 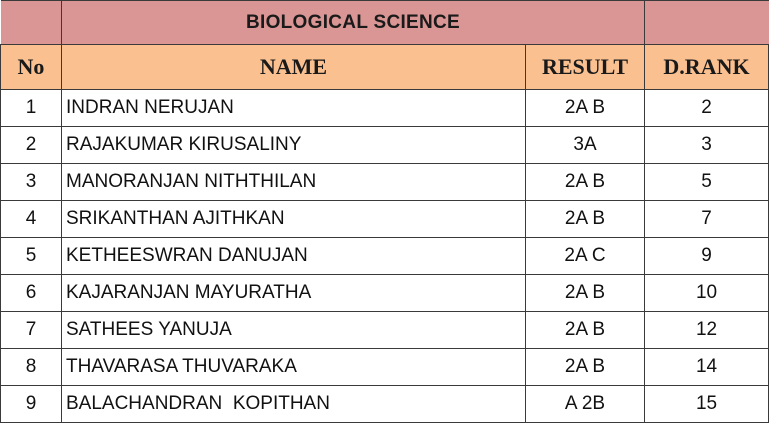 What do you see at coordinates (706, 293) in the screenshot?
I see `cell-rank: 10` at bounding box center [706, 293].